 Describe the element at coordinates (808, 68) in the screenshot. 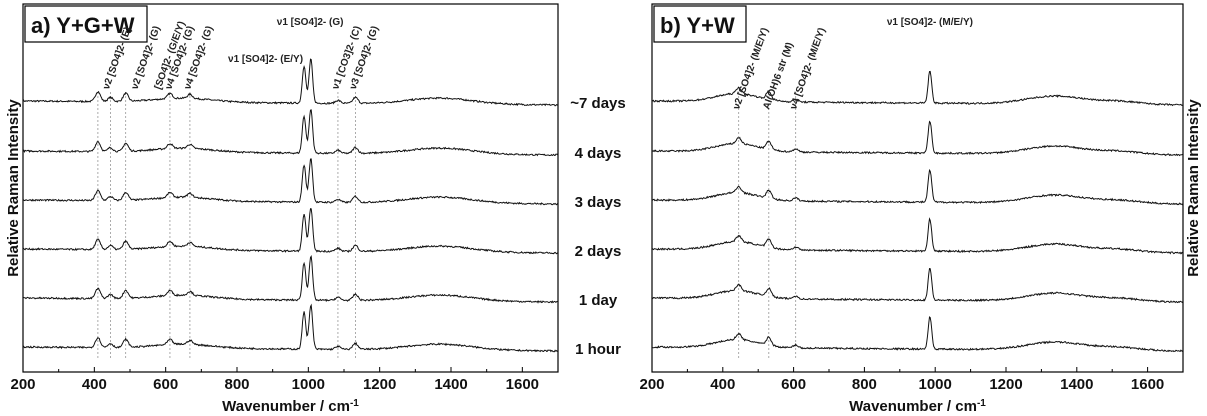

I see `peak-annotation: ν4 [SO4]2- (M/E/Y)` at that location.